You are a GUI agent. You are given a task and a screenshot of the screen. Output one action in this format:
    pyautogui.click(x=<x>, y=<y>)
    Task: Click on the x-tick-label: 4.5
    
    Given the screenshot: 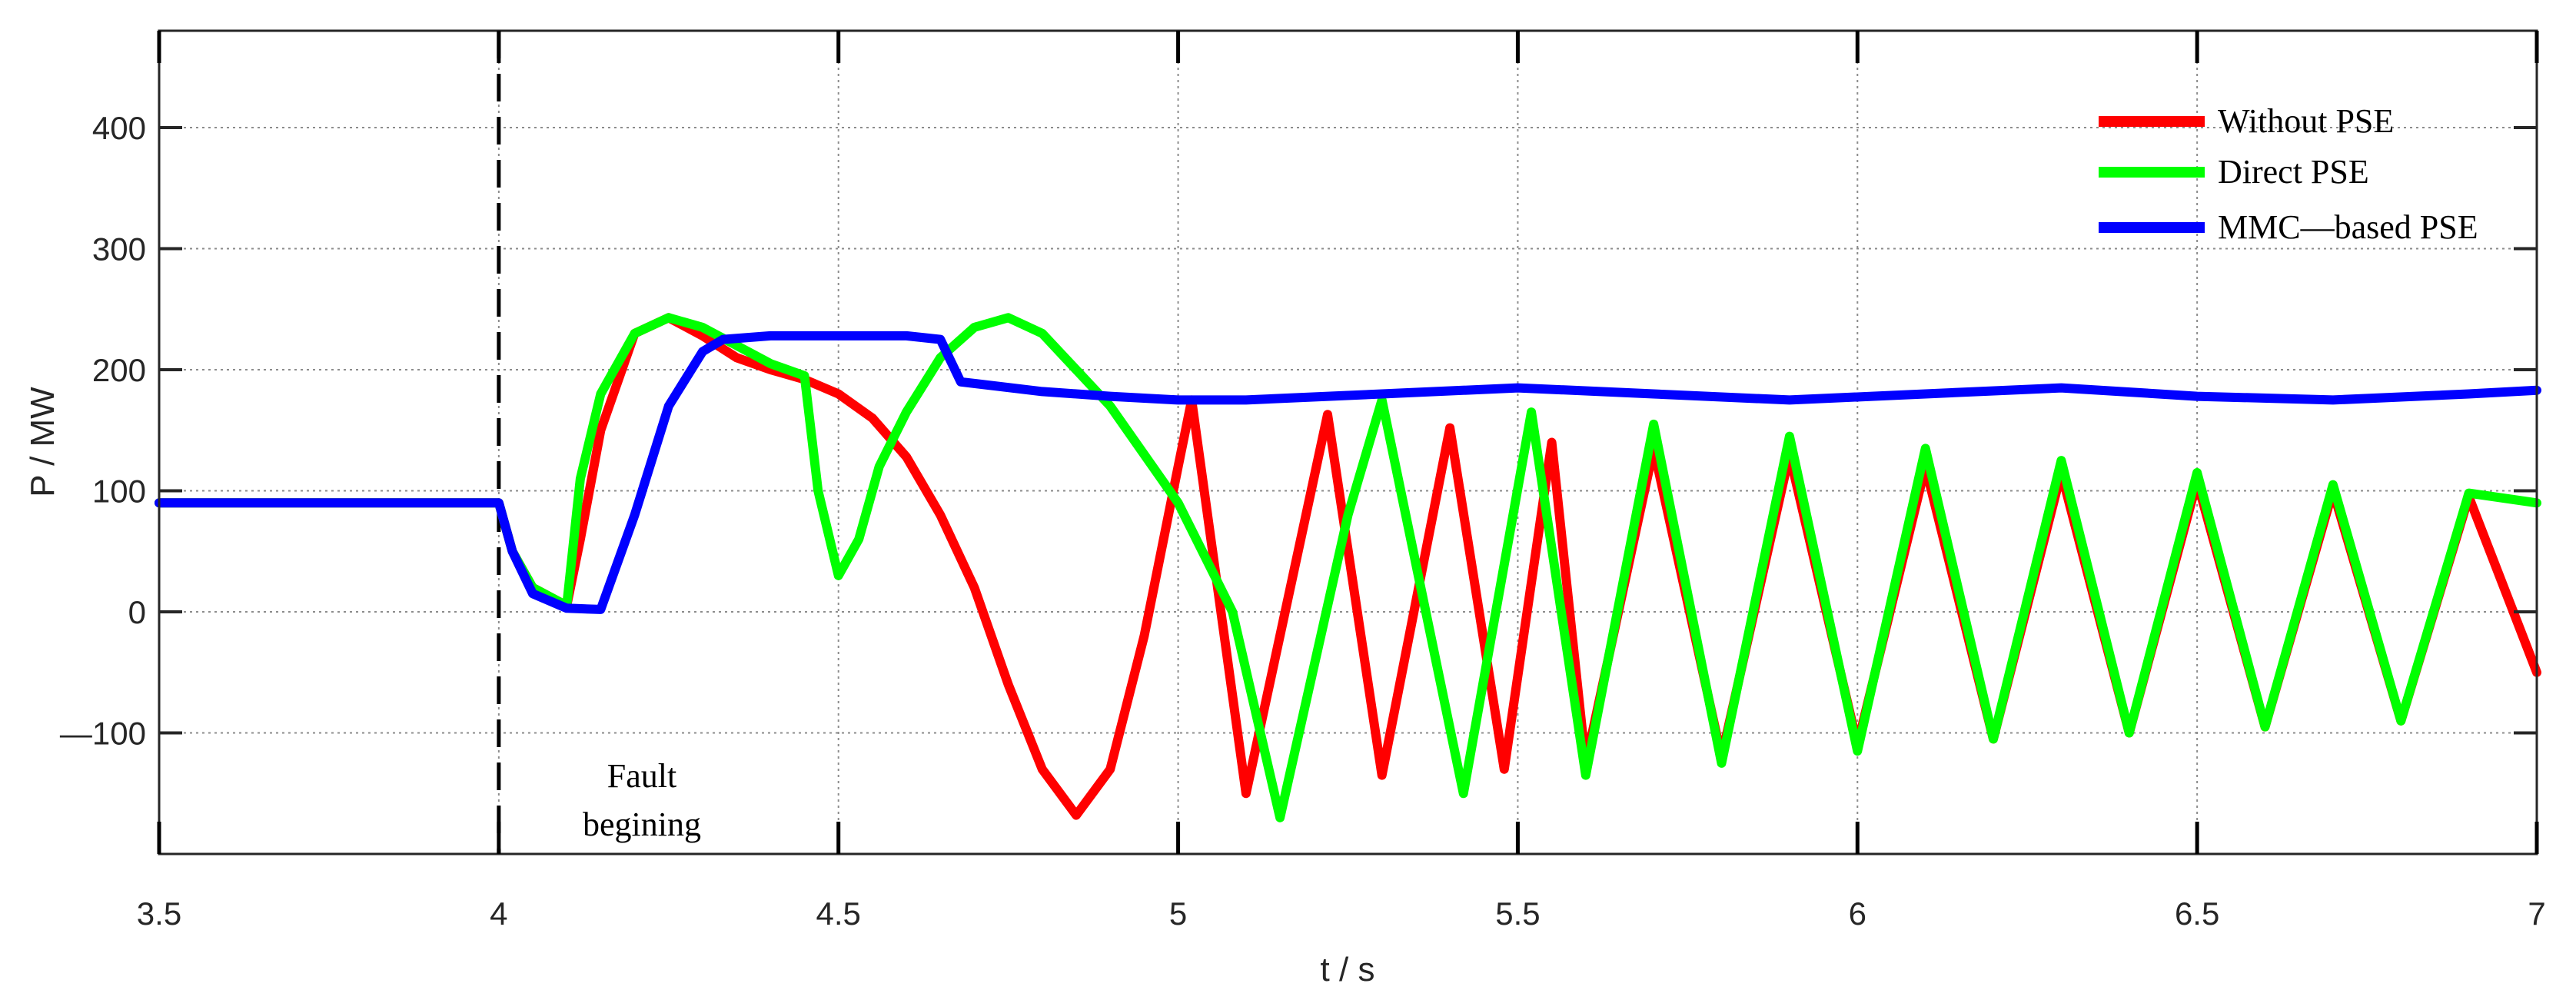 What is the action you would take?
    pyautogui.click(x=838, y=913)
    